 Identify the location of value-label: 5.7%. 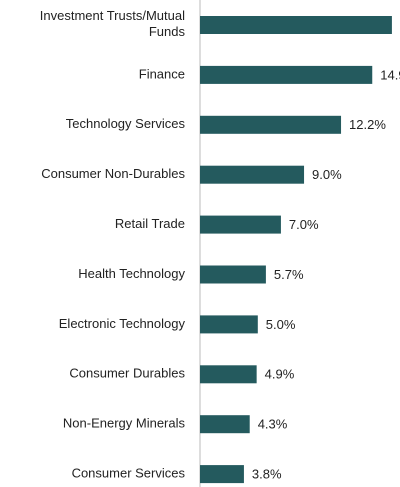
(289, 274).